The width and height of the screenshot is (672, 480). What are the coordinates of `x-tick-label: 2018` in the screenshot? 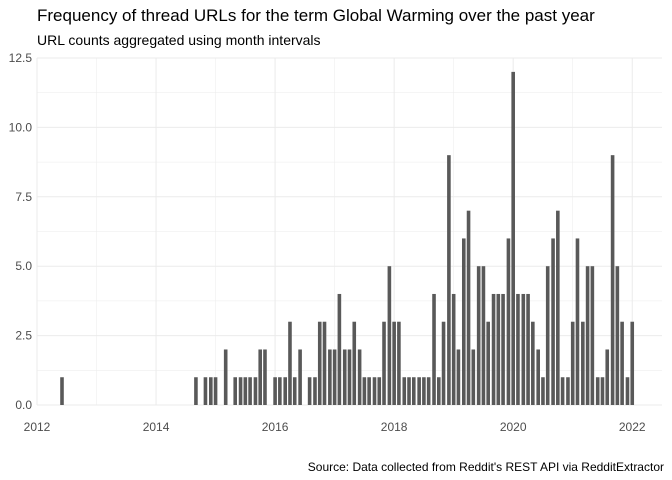 It's located at (394, 427).